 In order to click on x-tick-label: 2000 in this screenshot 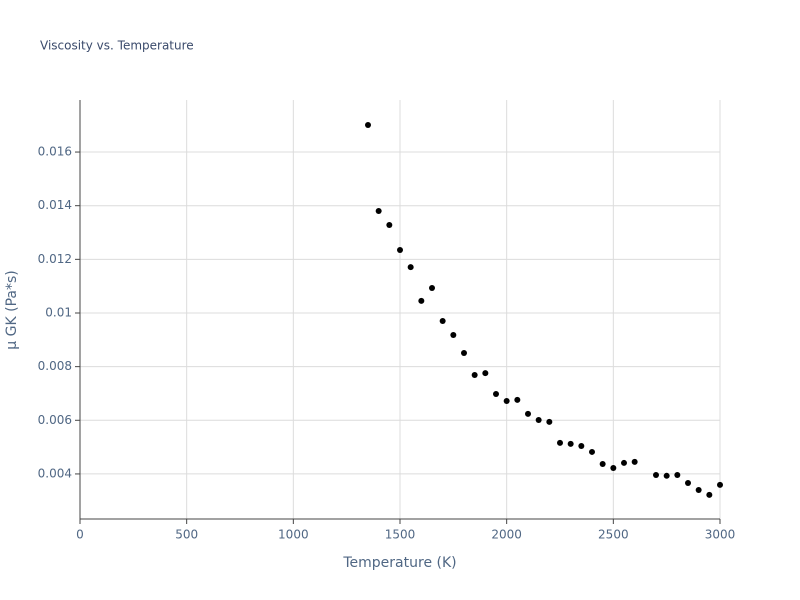, I will do `click(506, 535)`.